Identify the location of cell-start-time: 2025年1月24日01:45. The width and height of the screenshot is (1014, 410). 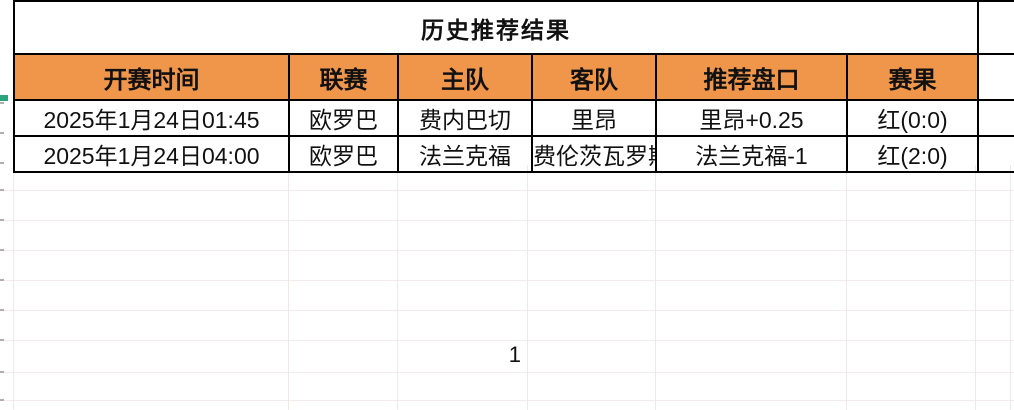
(151, 118).